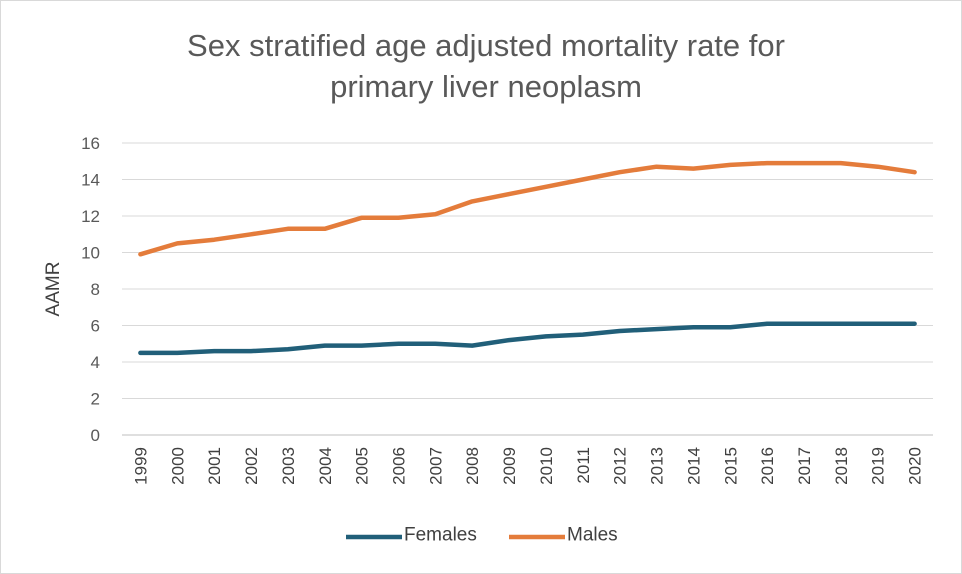 This screenshot has height=574, width=962. What do you see at coordinates (53, 289) in the screenshot?
I see `y-axis-title: AAMR` at bounding box center [53, 289].